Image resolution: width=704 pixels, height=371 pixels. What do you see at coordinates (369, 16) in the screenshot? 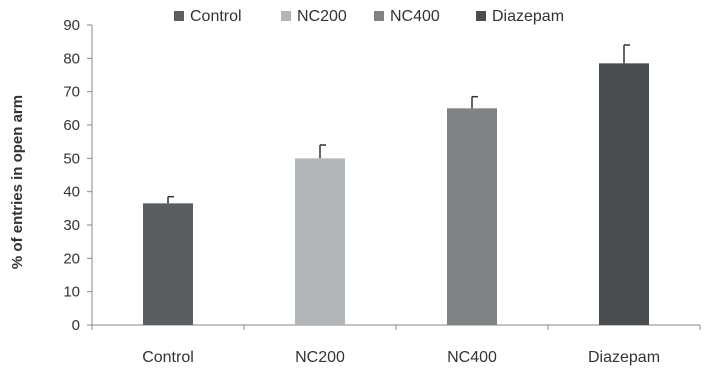
I see `legend: Control NC200 NC400 Diazepam` at bounding box center [369, 16].